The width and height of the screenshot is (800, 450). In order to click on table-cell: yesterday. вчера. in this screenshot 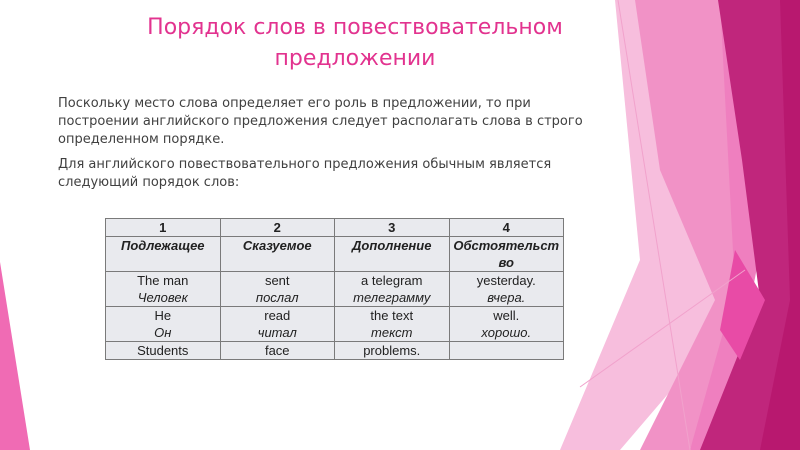, I will do `click(506, 289)`.